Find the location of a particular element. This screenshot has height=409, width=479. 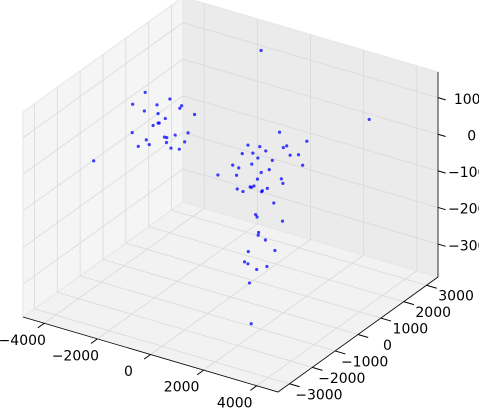

x-tick-label: −4000 is located at coordinates (23, 341).